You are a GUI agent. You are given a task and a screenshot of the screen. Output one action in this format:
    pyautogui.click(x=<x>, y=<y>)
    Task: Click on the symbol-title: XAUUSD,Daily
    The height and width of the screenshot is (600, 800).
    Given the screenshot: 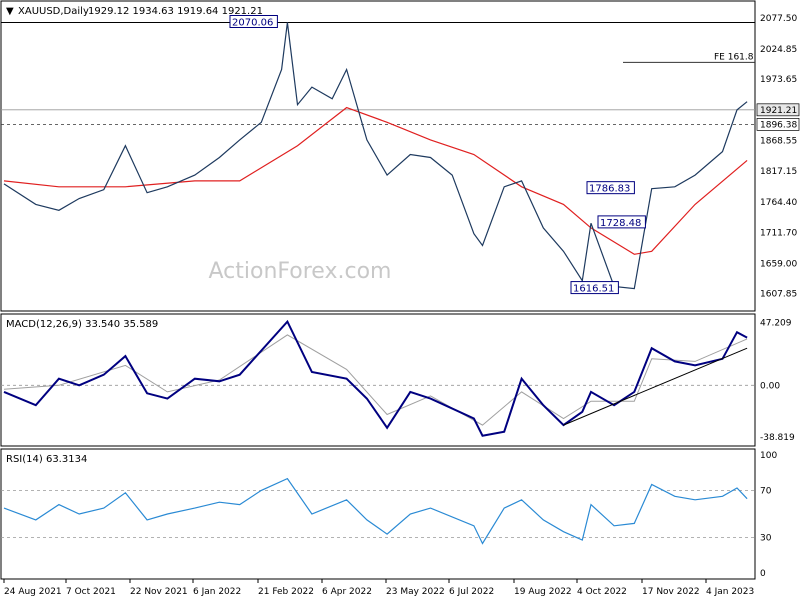 What is the action you would take?
    pyautogui.click(x=53, y=11)
    